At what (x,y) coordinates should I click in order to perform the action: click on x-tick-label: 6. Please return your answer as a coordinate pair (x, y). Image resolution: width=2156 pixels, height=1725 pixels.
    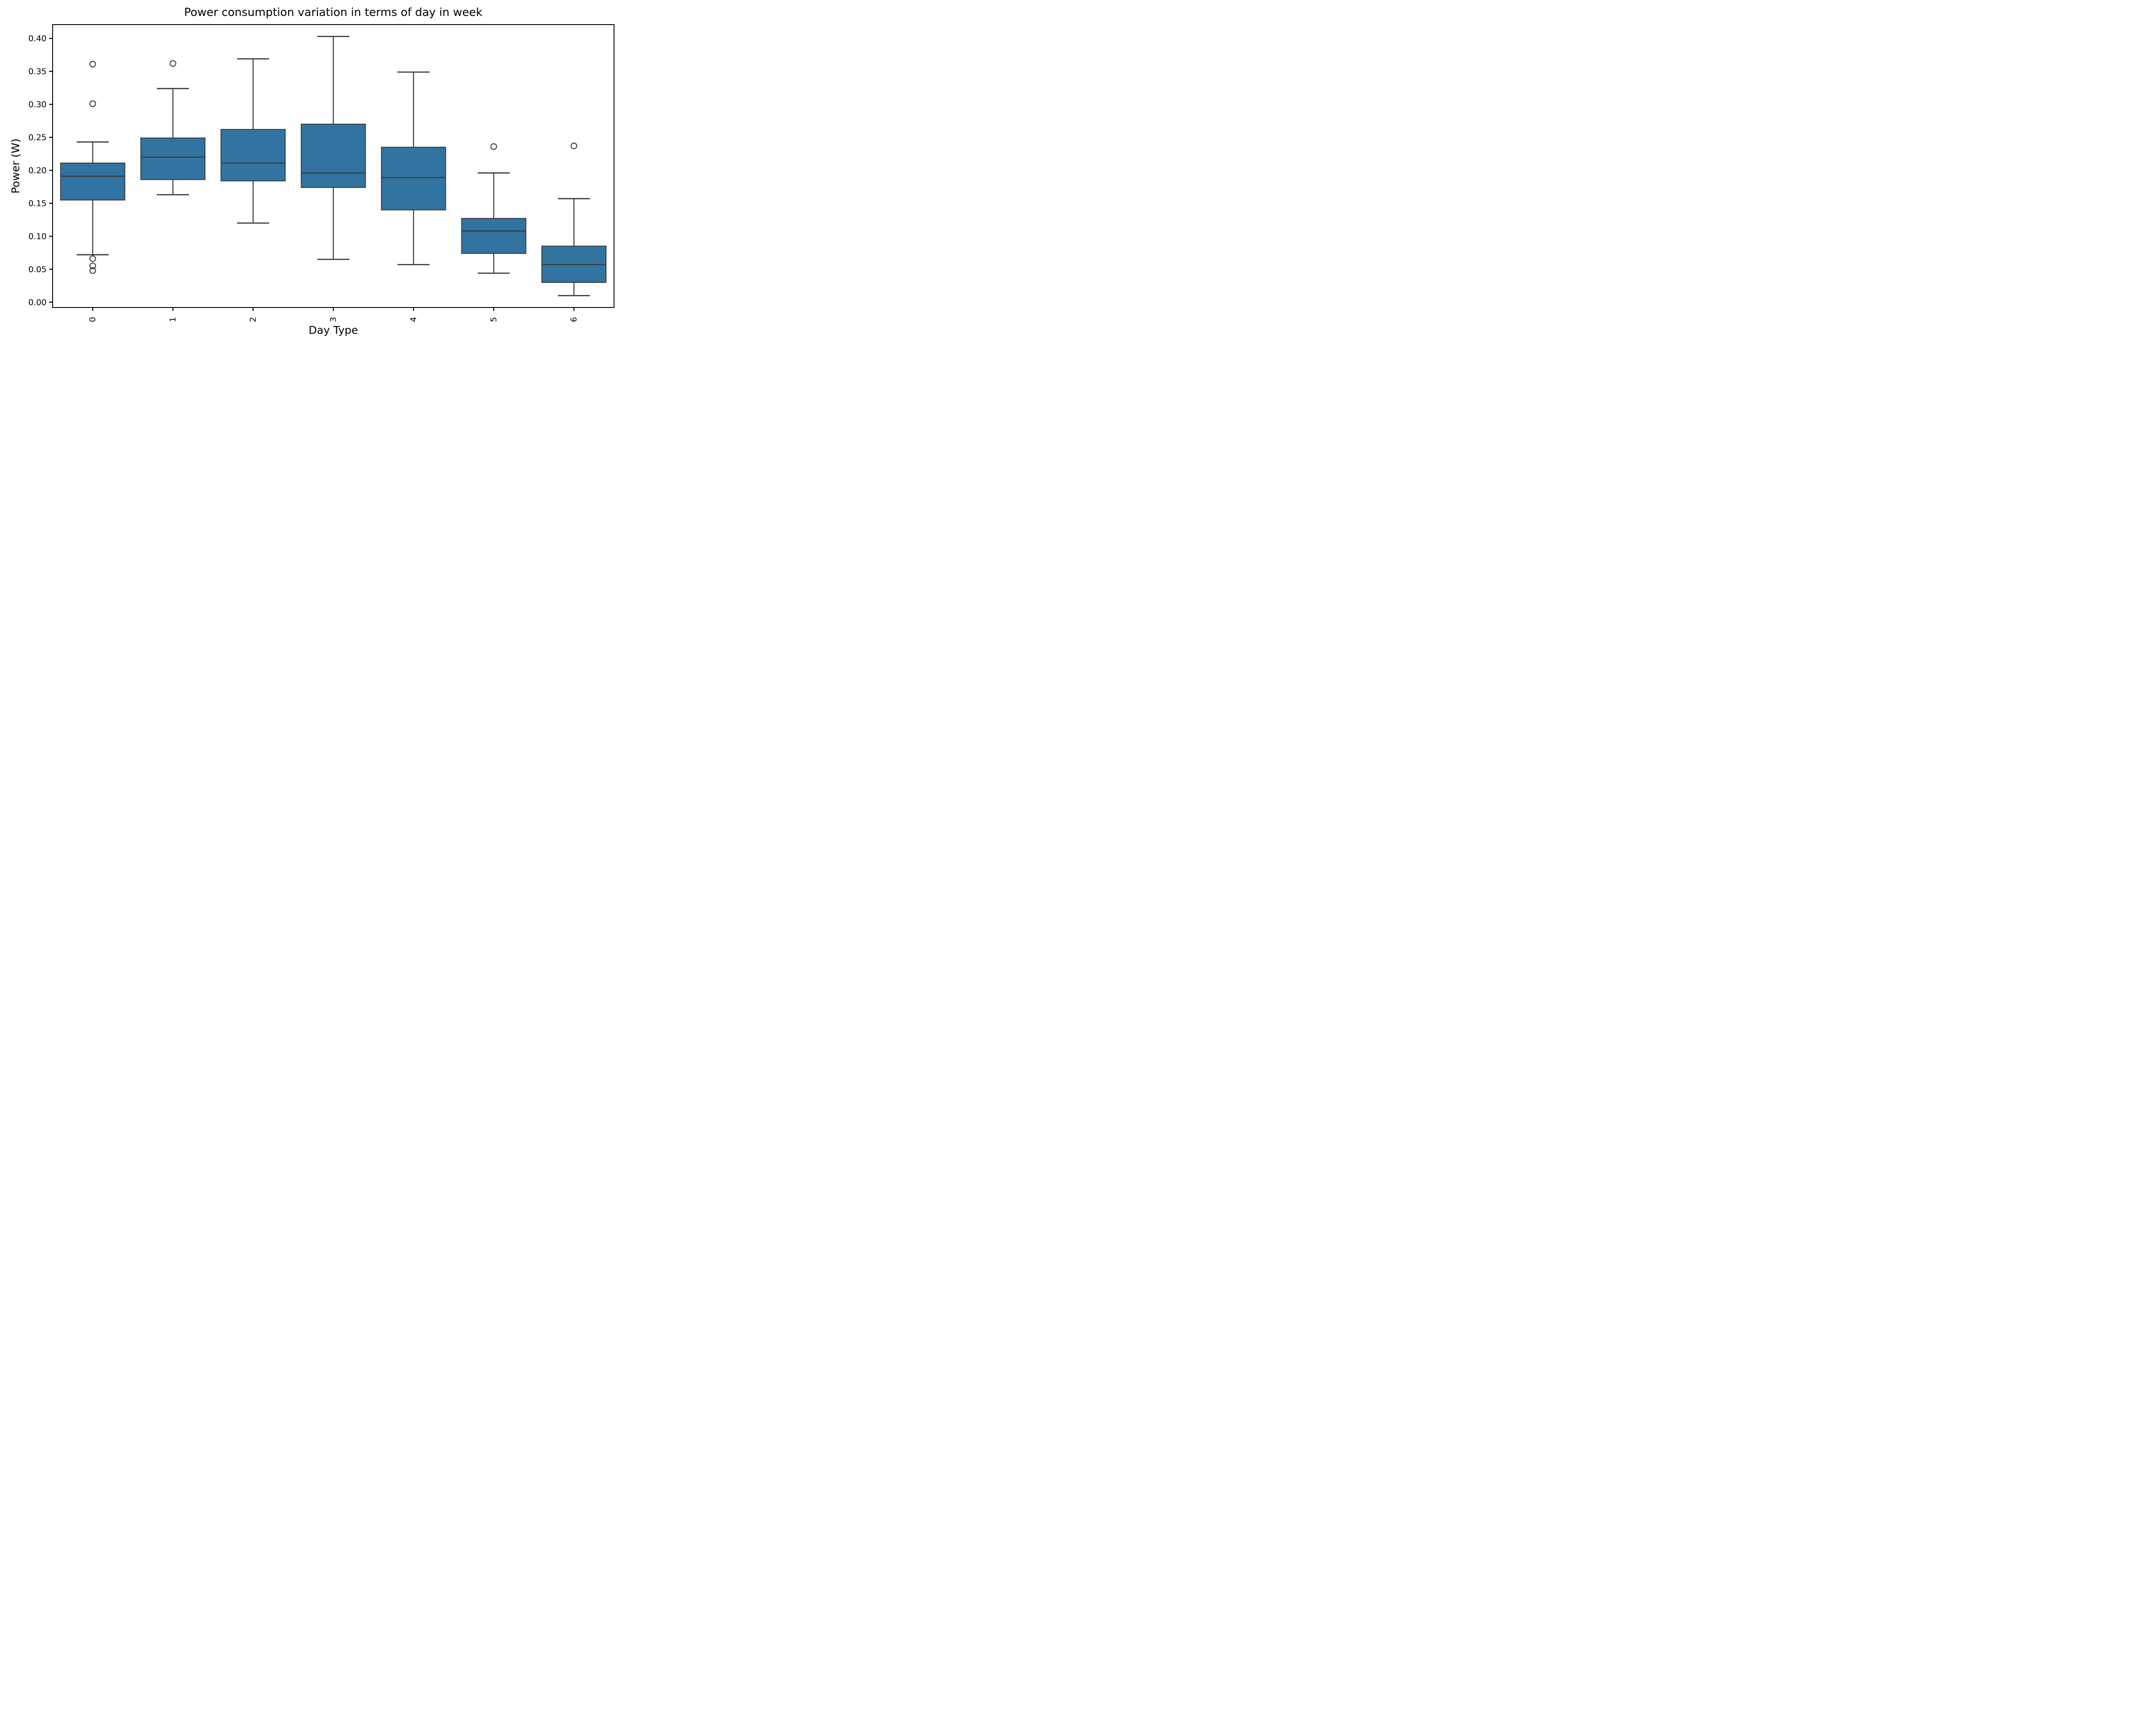
    Looking at the image, I should click on (574, 320).